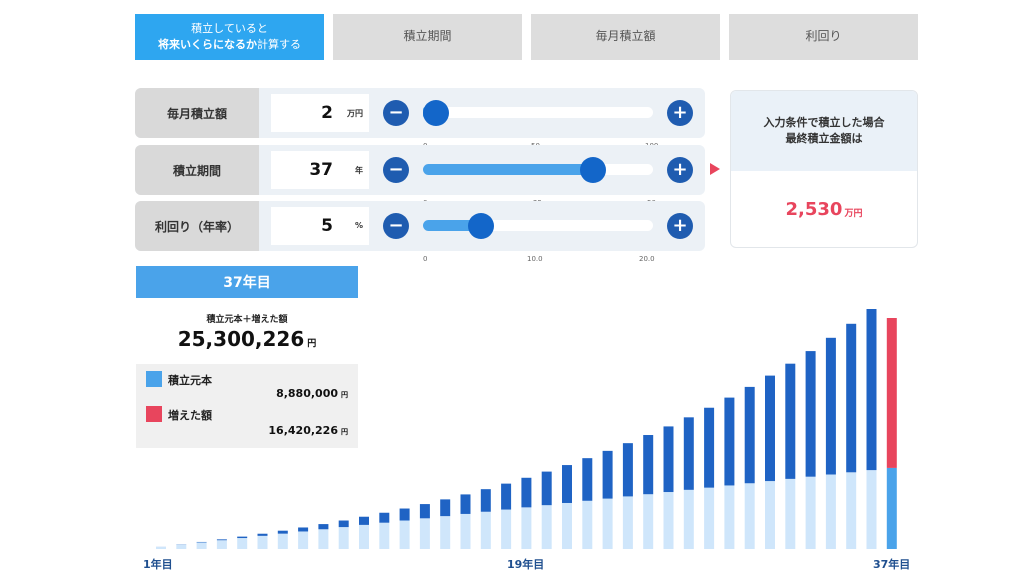  I want to click on monthly-amount-slider: 0 50 100, so click(540, 125).